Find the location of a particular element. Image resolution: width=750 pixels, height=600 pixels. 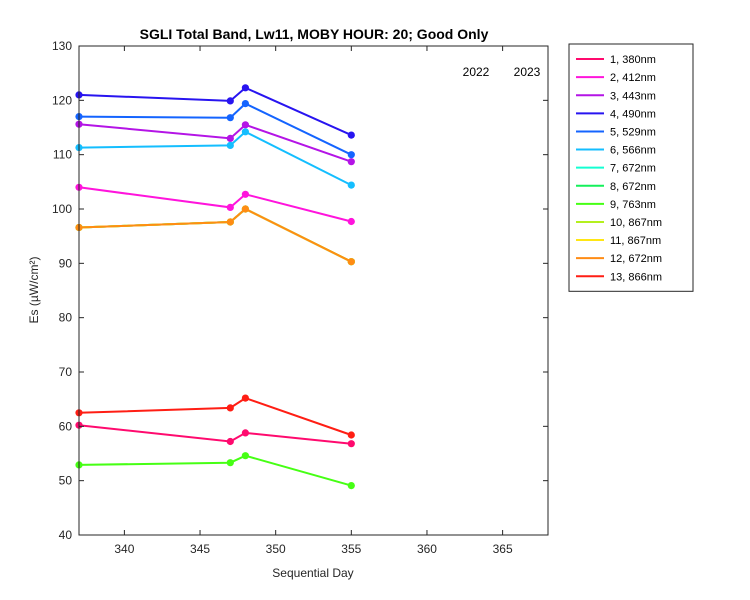

legend-entry: 3, 443nm is located at coordinates (616, 96).